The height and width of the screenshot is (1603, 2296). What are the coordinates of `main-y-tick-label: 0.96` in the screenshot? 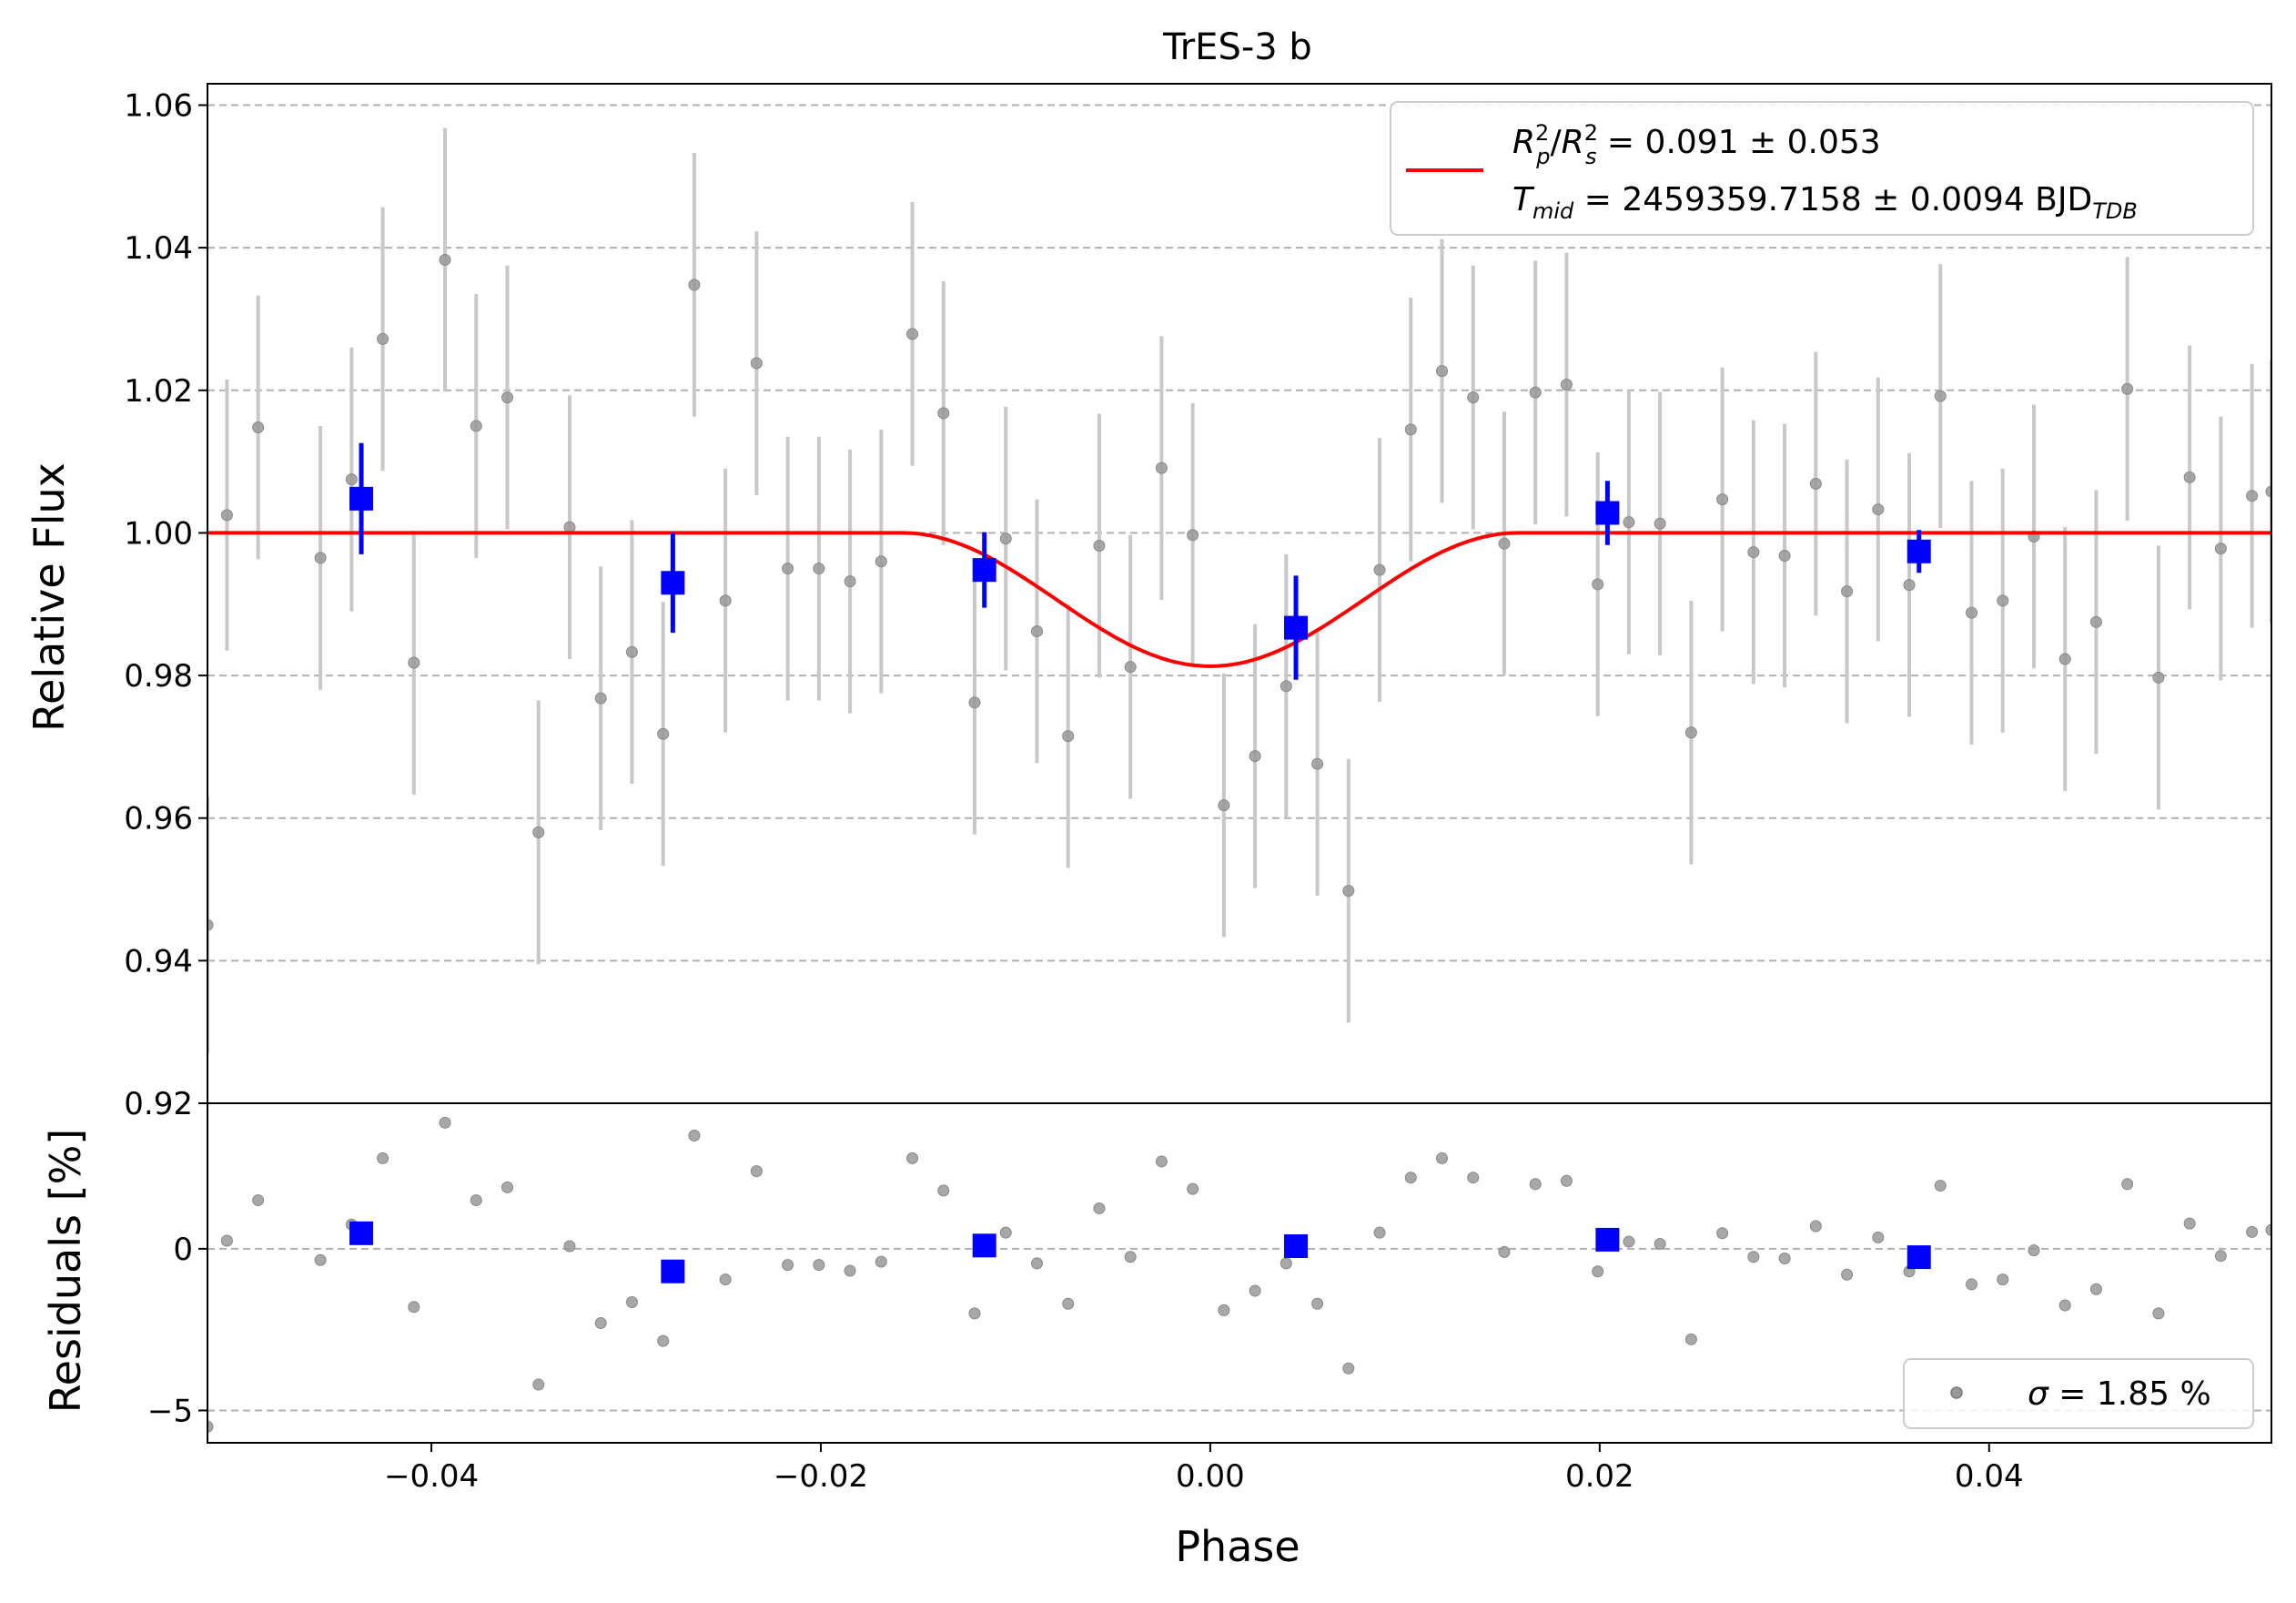 It's located at (158, 819).